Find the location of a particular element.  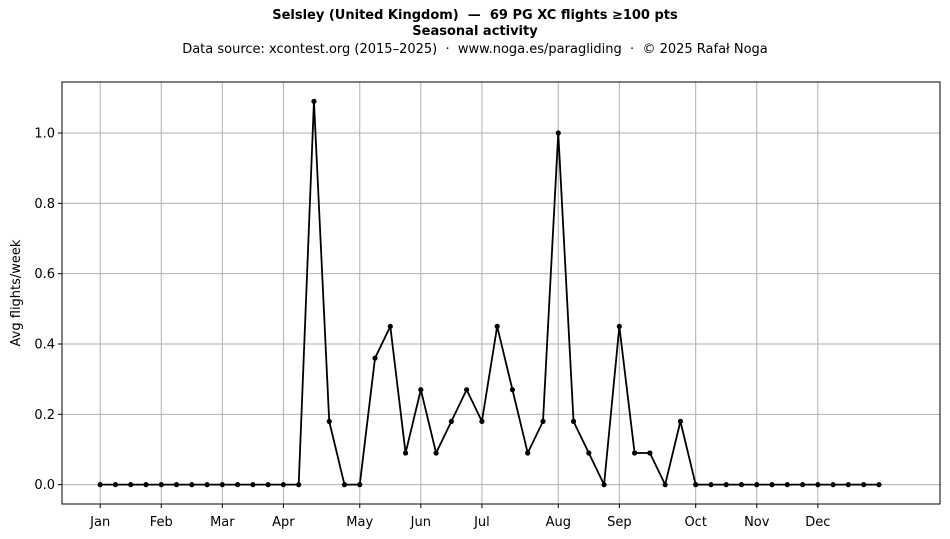

x-tick-label: Dec is located at coordinates (817, 522).